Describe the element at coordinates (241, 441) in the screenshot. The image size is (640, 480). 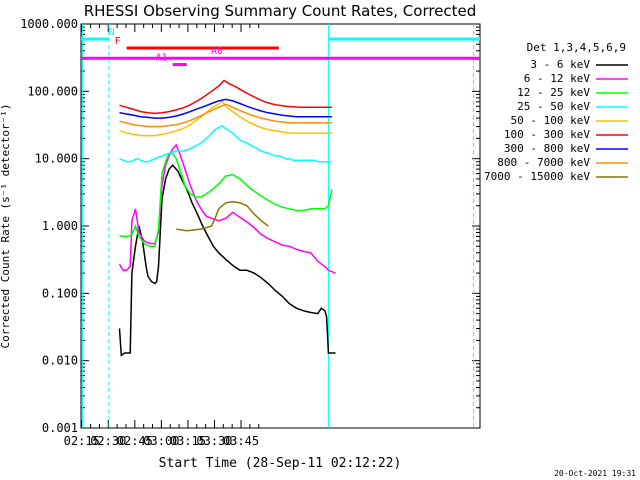
I see `x-tick-label: 03:45` at that location.